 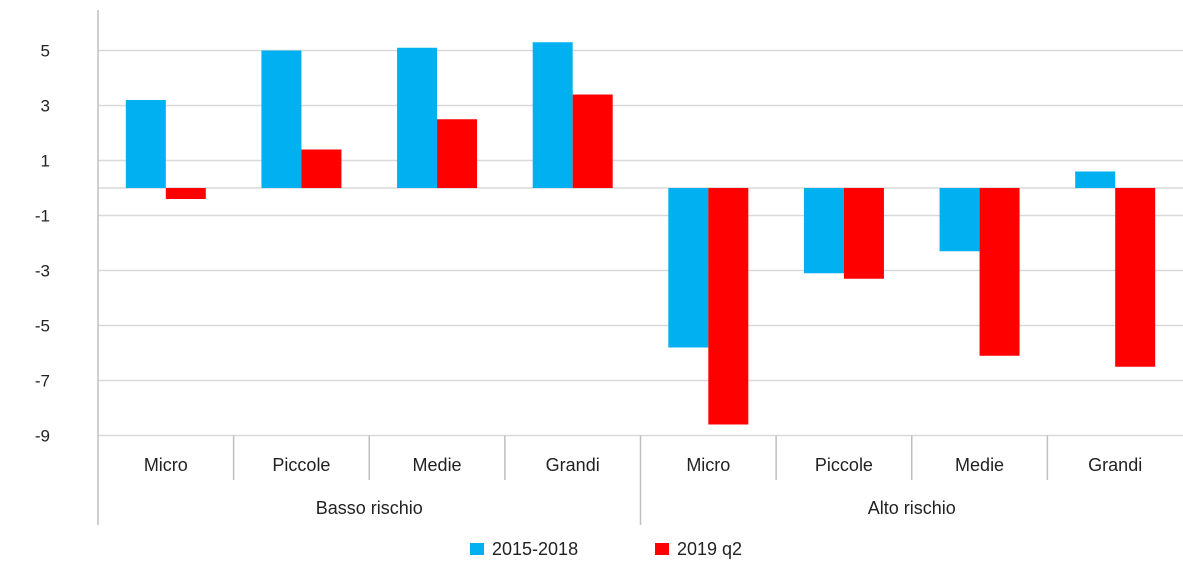 What do you see at coordinates (369, 508) in the screenshot?
I see `x-group-label: Basso rischio` at bounding box center [369, 508].